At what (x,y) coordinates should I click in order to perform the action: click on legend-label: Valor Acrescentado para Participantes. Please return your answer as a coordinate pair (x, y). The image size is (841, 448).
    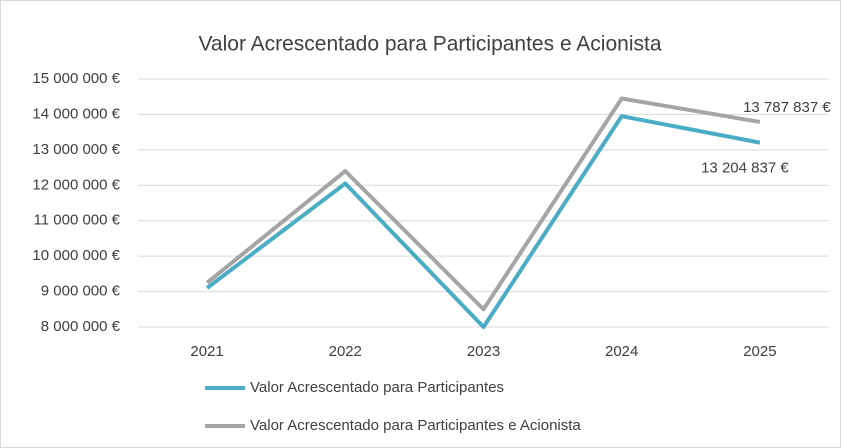
    Looking at the image, I should click on (377, 387).